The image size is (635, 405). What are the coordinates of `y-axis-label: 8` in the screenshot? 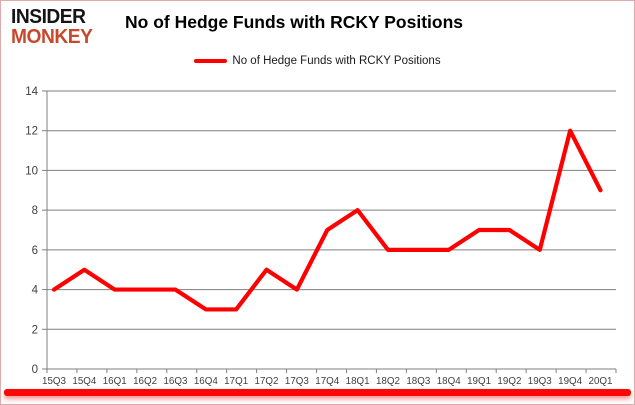 It's located at (35, 211).